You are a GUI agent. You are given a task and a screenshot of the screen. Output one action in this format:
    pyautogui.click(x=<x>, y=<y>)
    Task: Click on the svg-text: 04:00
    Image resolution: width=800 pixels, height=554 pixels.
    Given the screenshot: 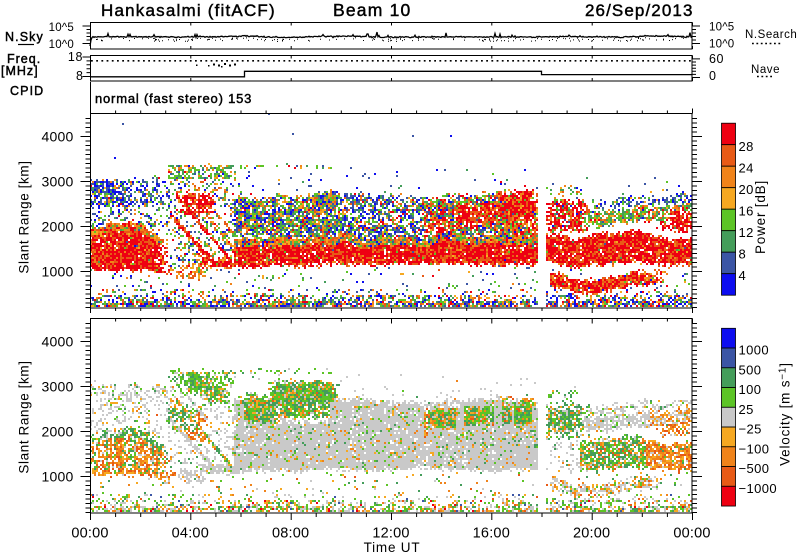 What is the action you would take?
    pyautogui.click(x=190, y=534)
    